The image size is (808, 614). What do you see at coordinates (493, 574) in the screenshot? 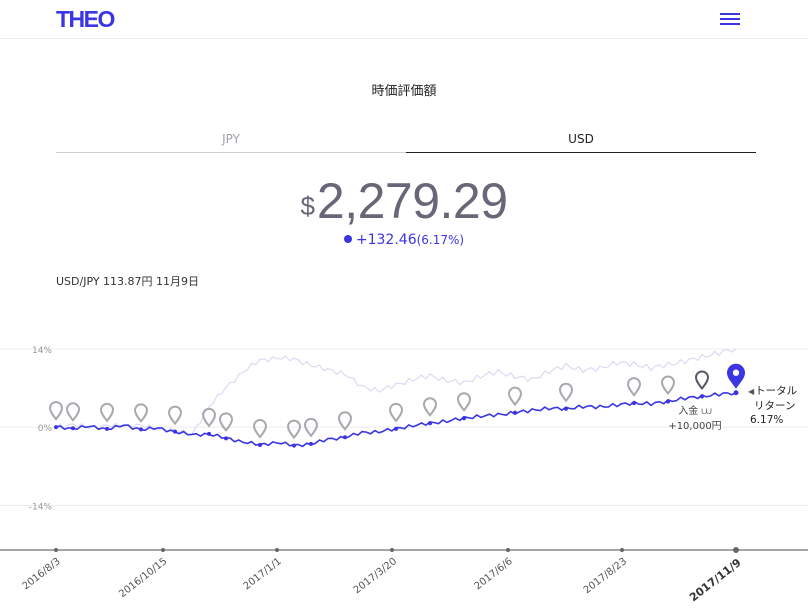
I see `x-tick-label: 2017/6/6` at bounding box center [493, 574].